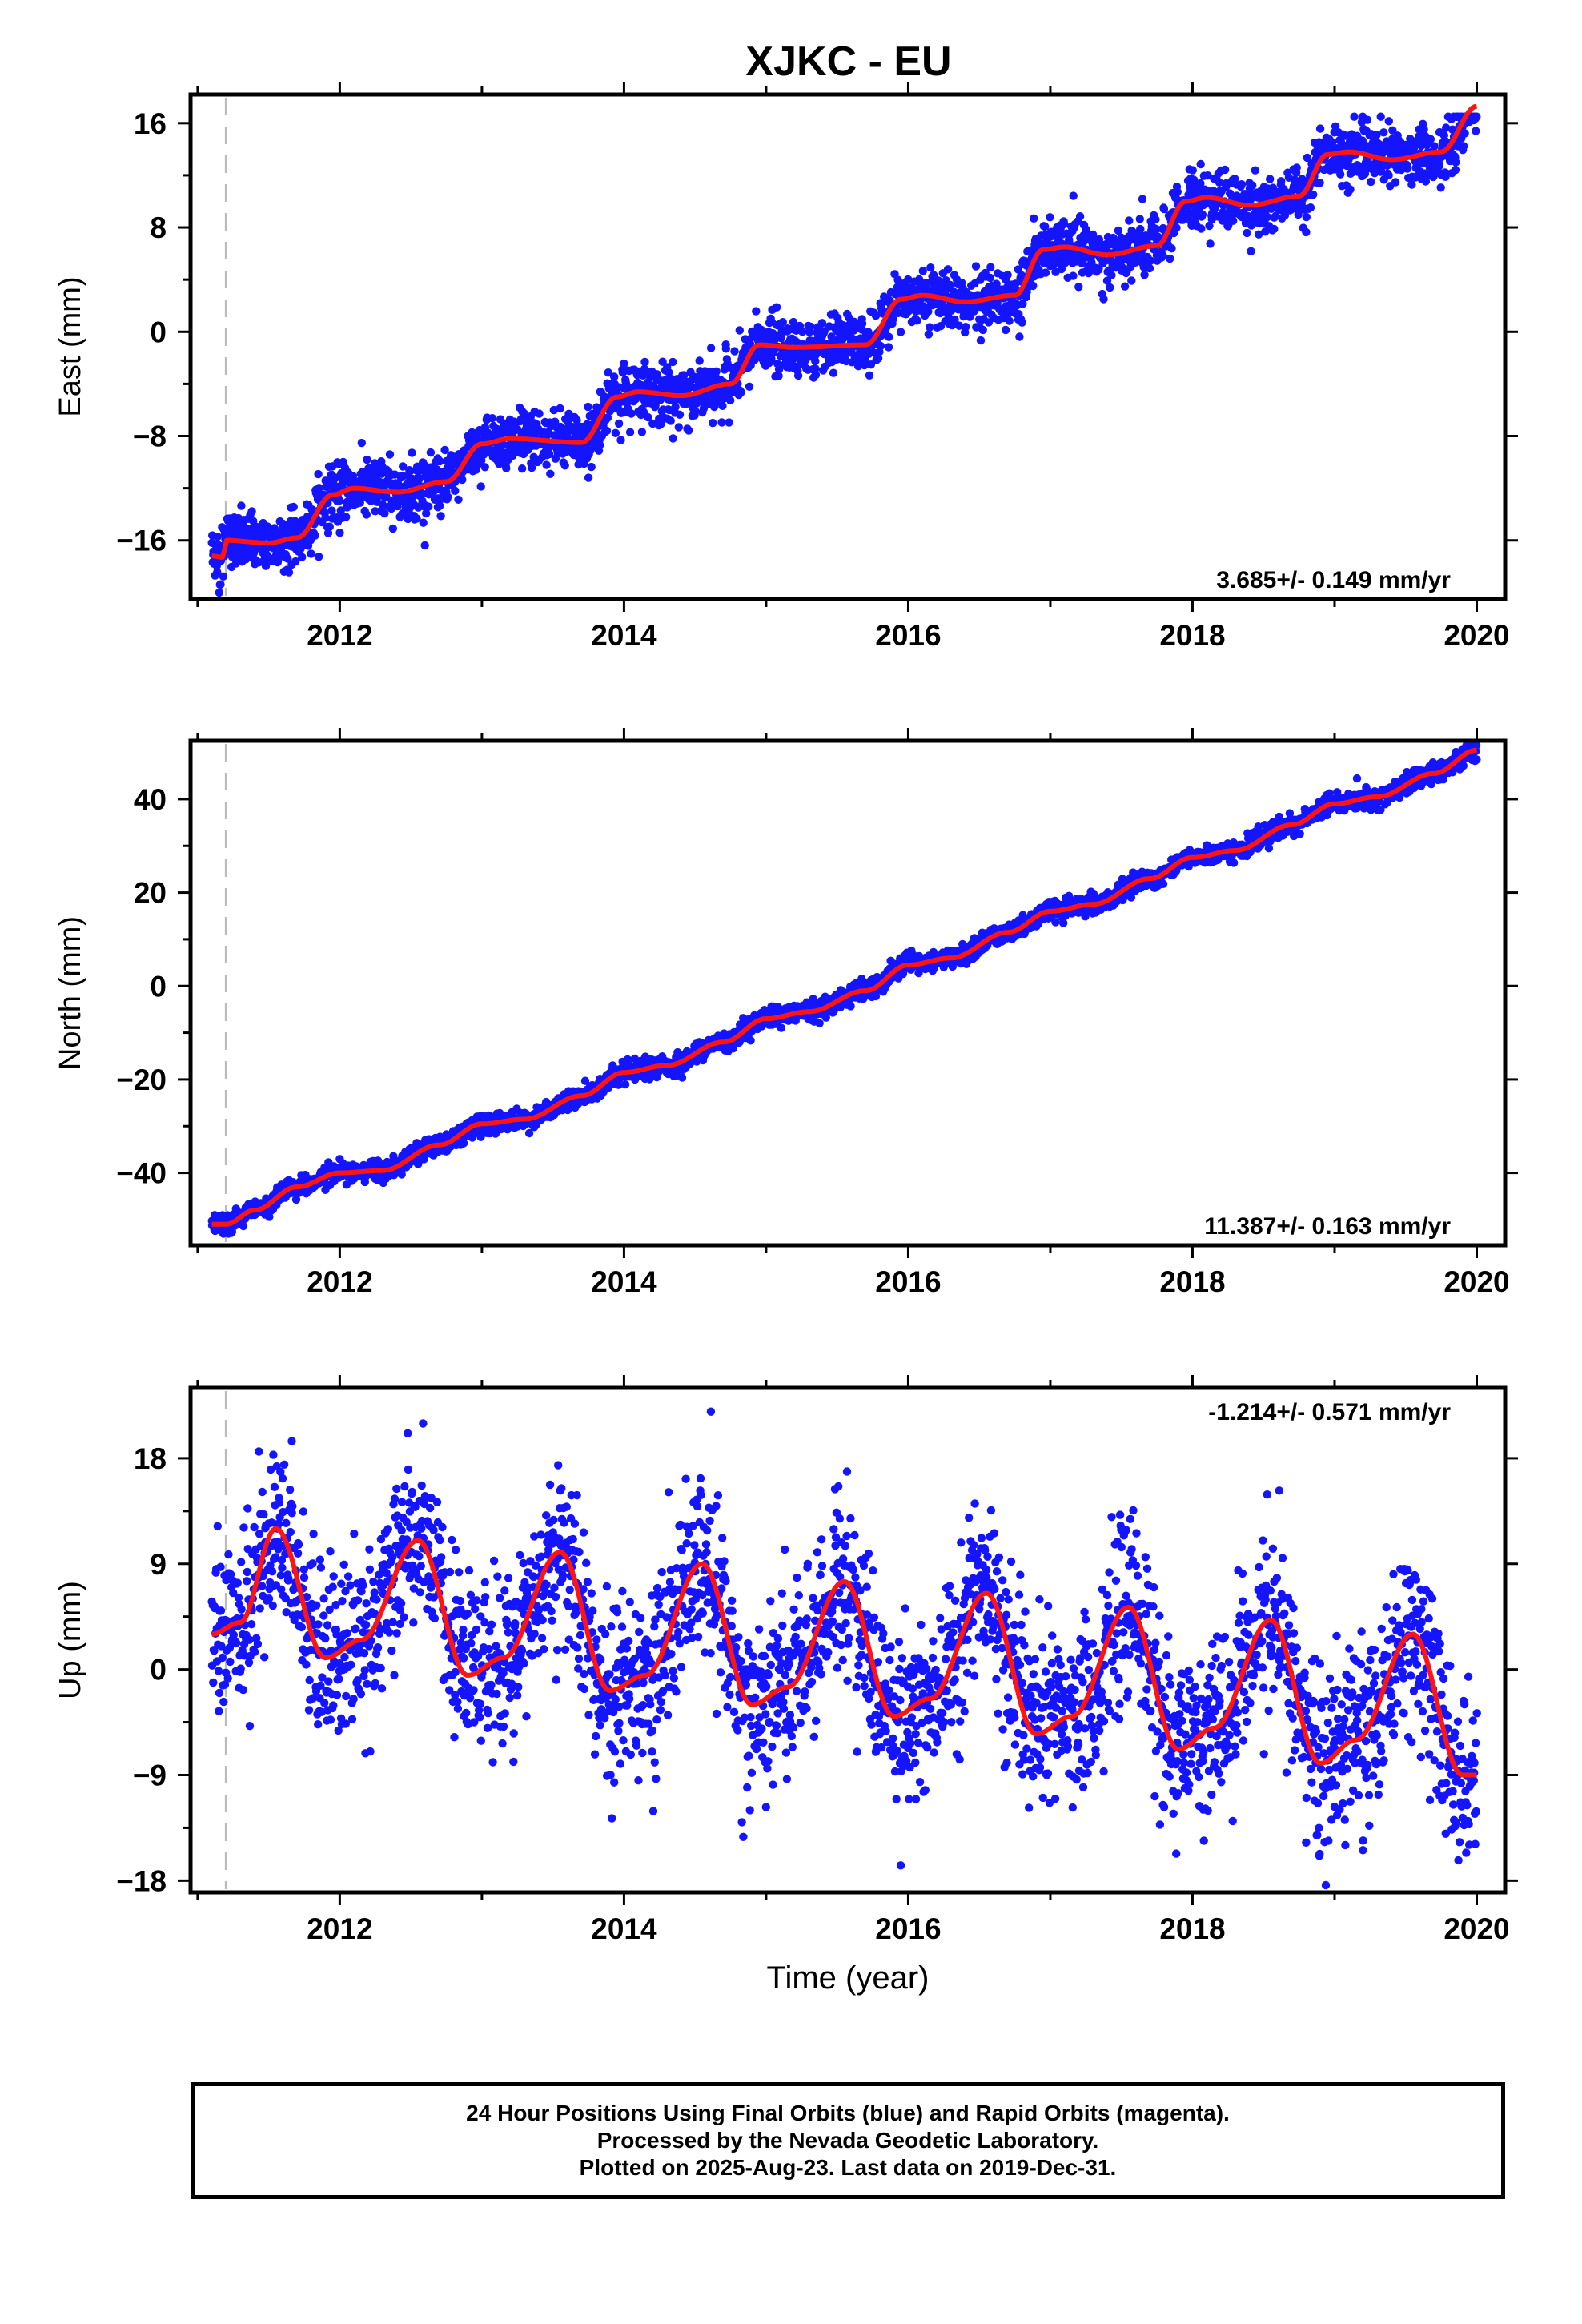 This screenshot has width=1582, height=2324. Describe the element at coordinates (339, 635) in the screenshot. I see `x-tick-label: 2012` at that location.